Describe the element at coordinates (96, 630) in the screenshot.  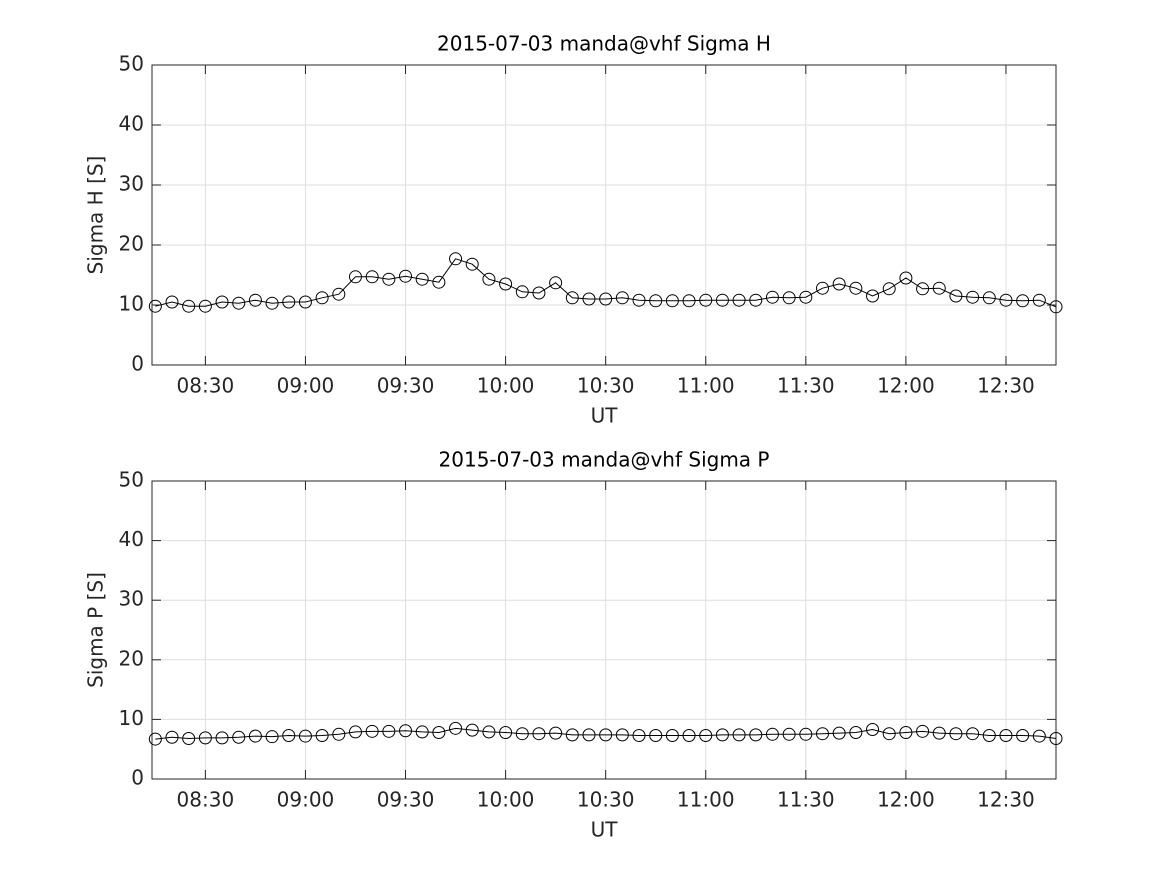
I see `y-axis-label: Sigma P [S]` at that location.